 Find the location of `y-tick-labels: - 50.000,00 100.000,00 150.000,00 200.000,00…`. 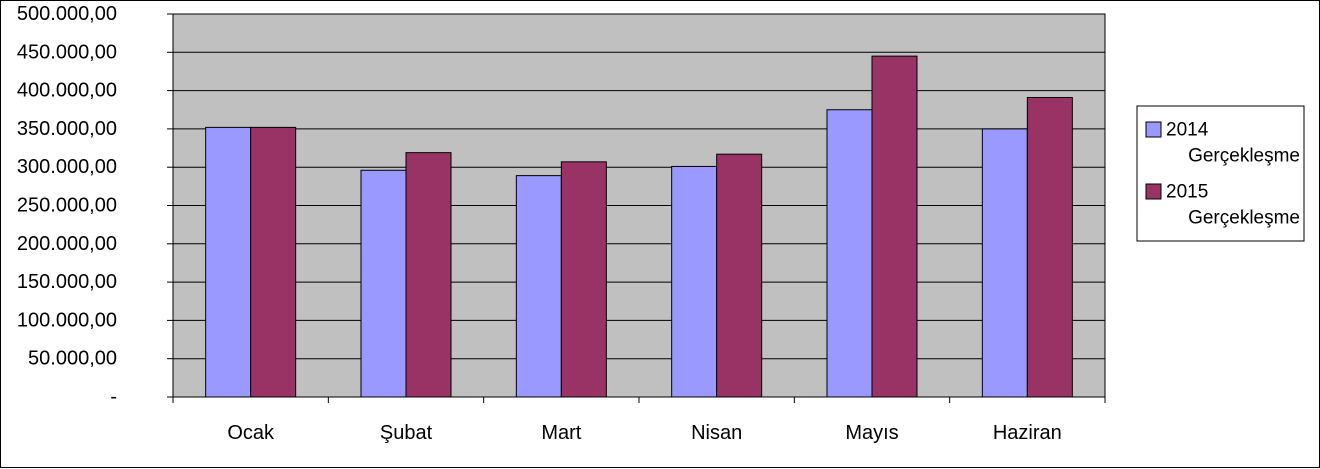

y-tick-labels: - 50.000,00 100.000,00 150.000,00 200.000,00… is located at coordinates (67, 205).